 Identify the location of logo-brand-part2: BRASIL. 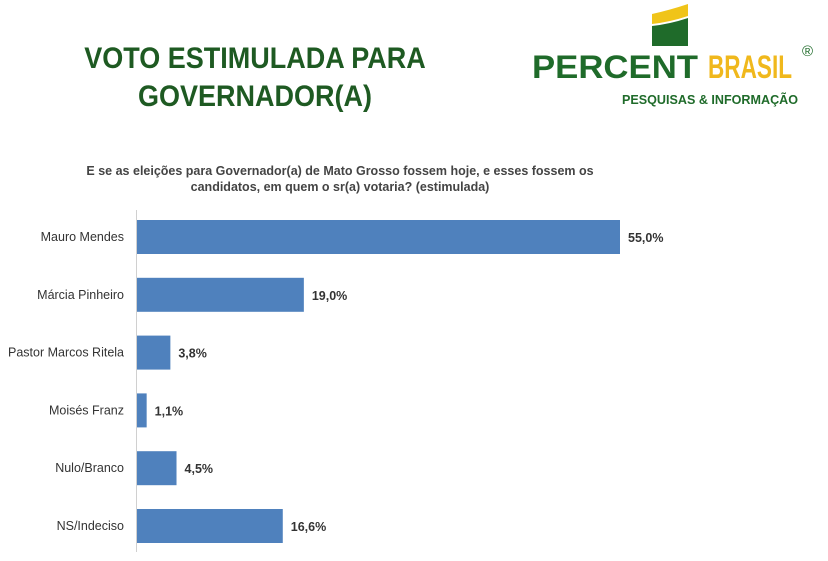
(750, 67).